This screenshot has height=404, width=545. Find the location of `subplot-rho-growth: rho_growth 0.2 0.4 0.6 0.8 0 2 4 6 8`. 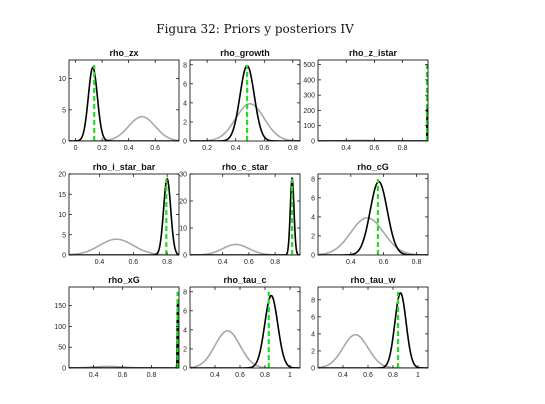

subplot-rho-growth: rho_growth 0.2 0.4 0.6 0.8 0 2 4 6 8 is located at coordinates (242, 100).